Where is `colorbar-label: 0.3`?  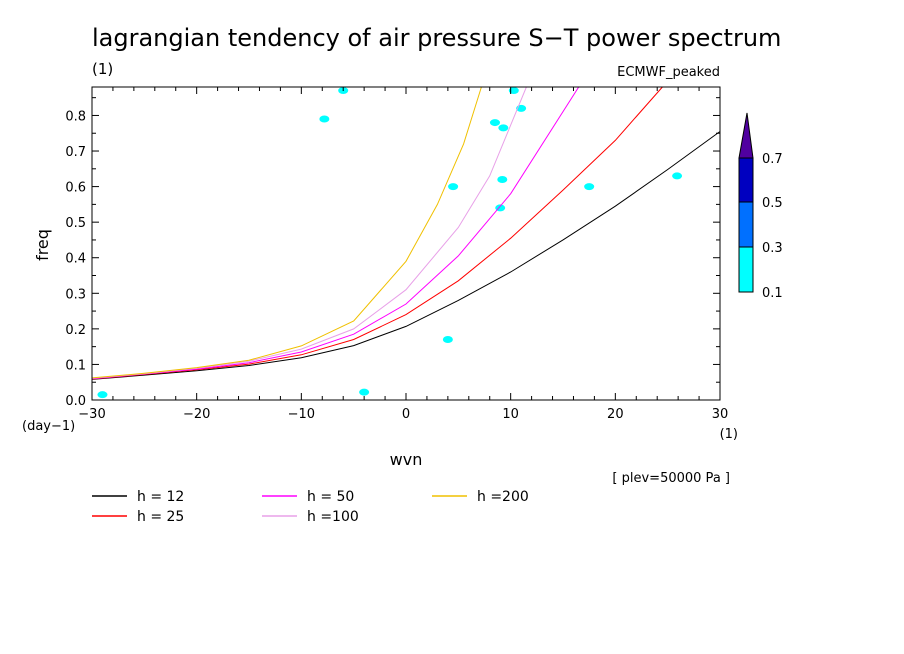
colorbar-label: 0.3 is located at coordinates (772, 248).